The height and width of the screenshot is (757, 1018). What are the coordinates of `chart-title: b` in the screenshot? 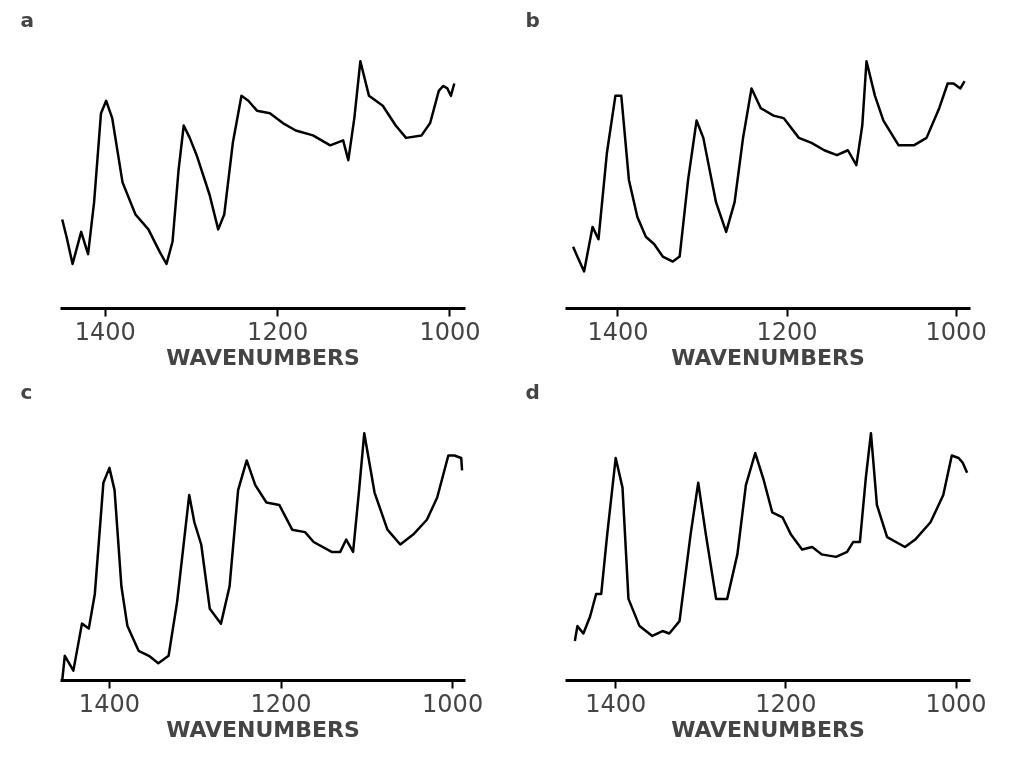 It's located at (532, 19).